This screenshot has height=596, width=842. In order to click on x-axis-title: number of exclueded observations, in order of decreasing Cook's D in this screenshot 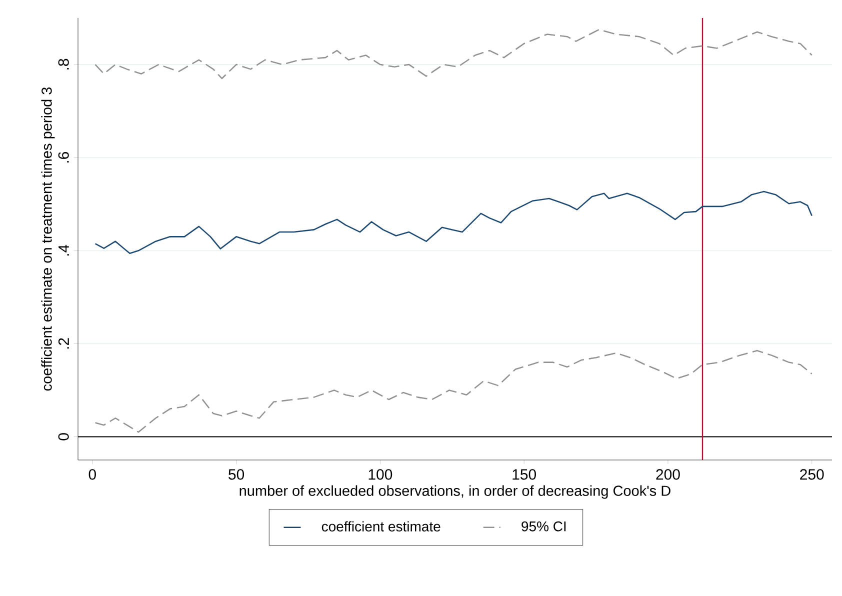, I will do `click(455, 492)`.